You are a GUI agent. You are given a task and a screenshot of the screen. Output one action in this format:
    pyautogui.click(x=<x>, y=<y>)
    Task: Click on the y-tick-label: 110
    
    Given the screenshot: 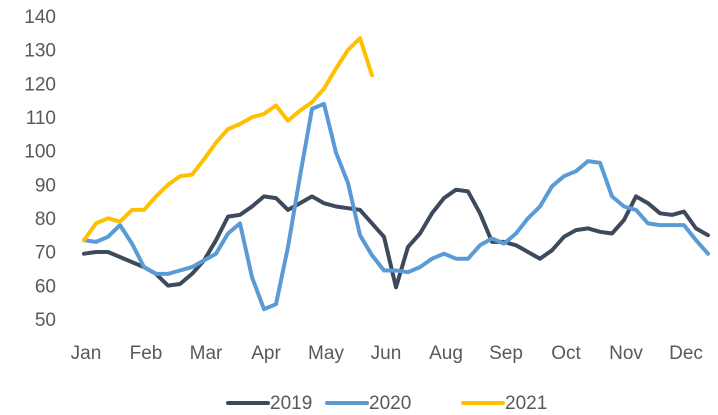 What is the action you would take?
    pyautogui.click(x=41, y=118)
    